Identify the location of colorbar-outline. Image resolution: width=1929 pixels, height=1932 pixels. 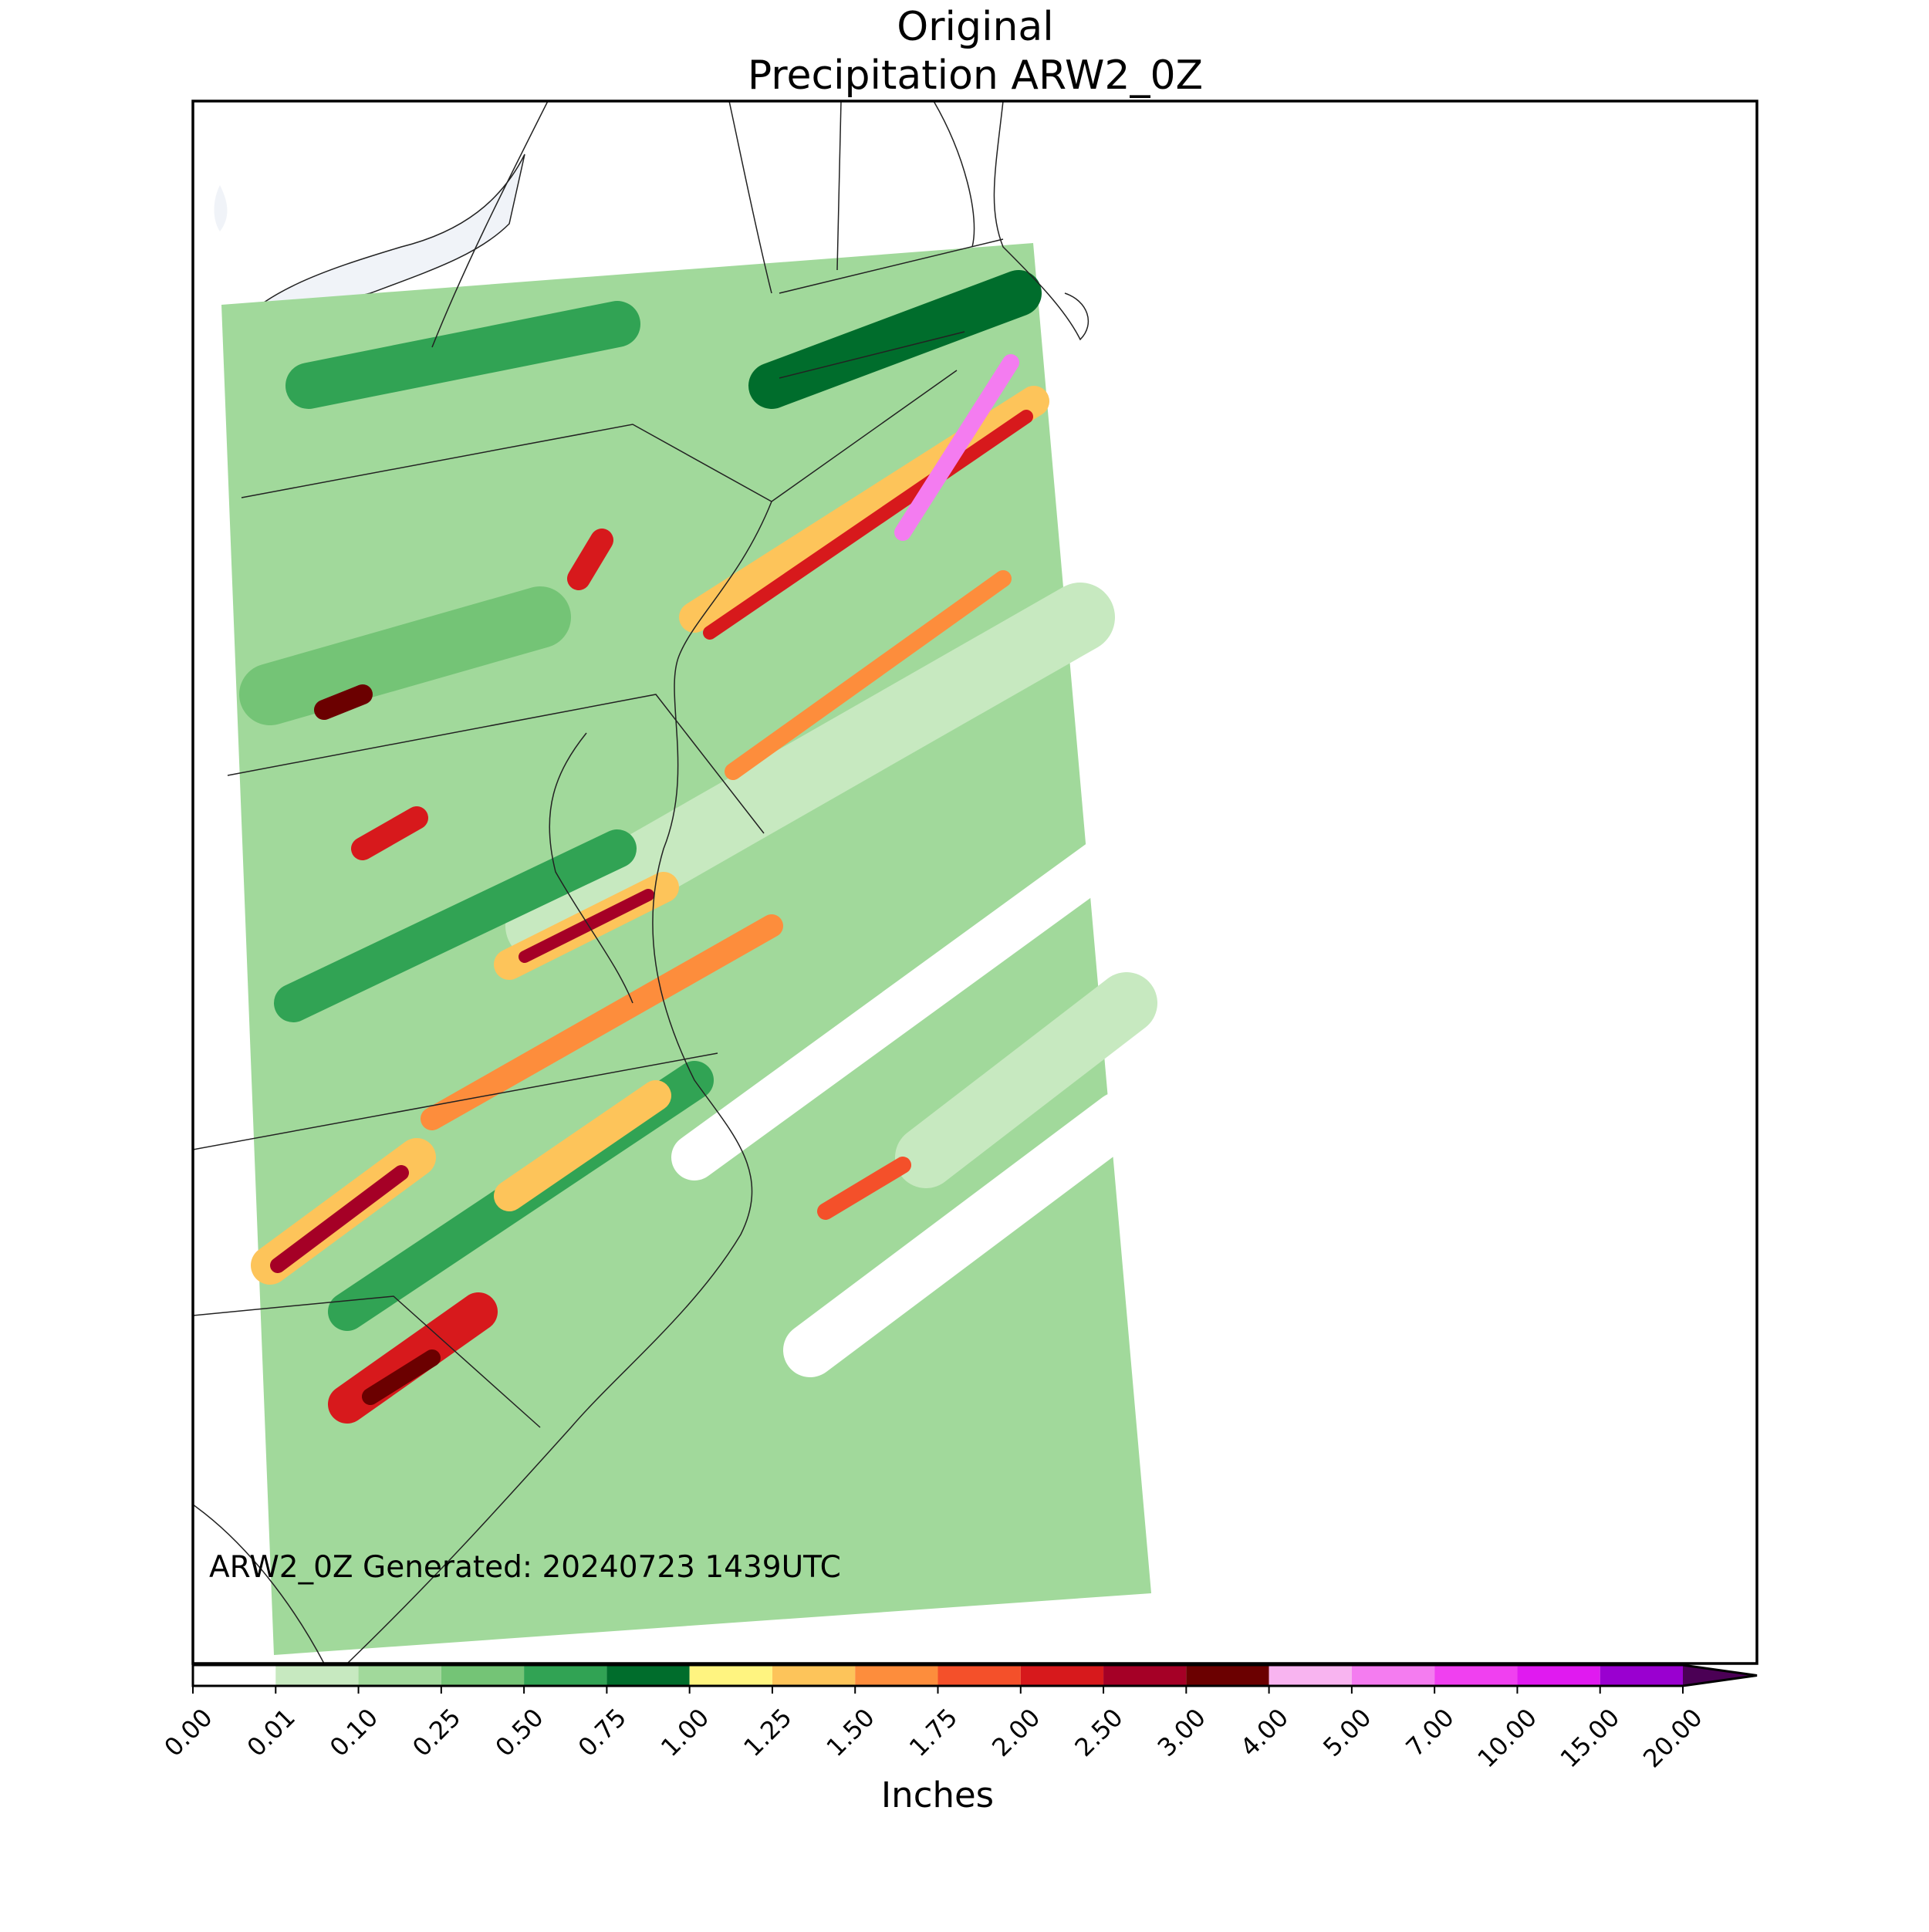
(974, 1675).